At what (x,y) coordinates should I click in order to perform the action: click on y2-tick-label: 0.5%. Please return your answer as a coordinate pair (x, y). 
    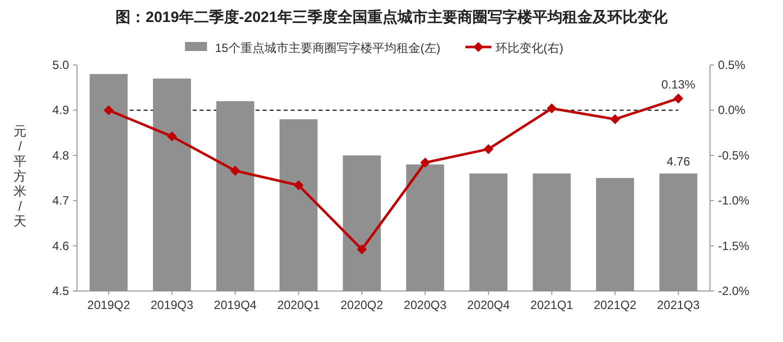
    Looking at the image, I should click on (732, 65).